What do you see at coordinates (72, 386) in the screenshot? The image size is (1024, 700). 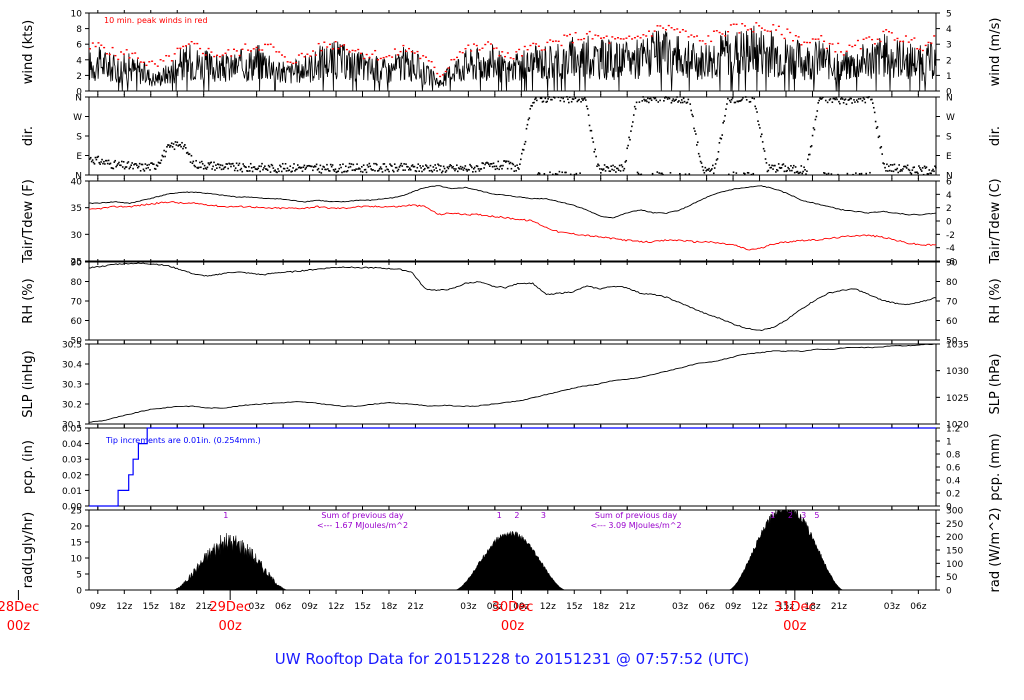 I see `y-tick-label-left: 30.3` at bounding box center [72, 386].